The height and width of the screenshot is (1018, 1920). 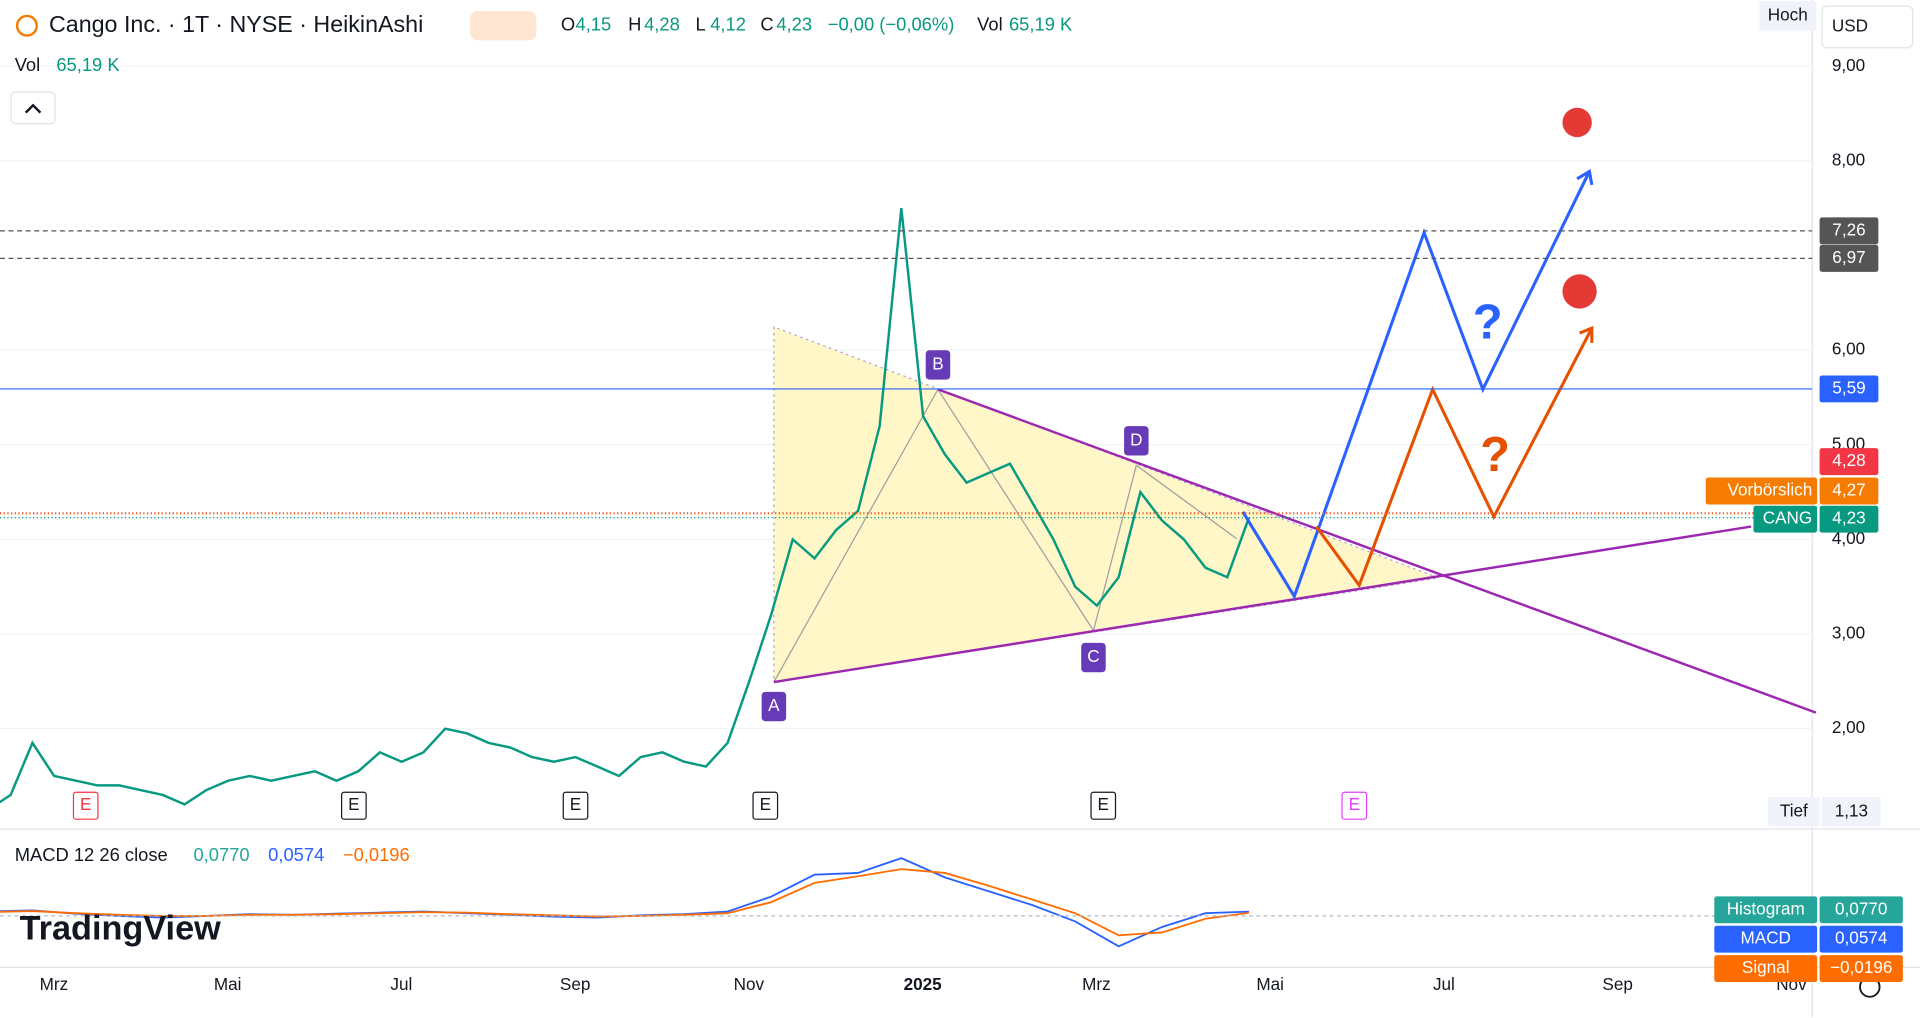 What do you see at coordinates (26, 25) in the screenshot?
I see `symbol-logo` at bounding box center [26, 25].